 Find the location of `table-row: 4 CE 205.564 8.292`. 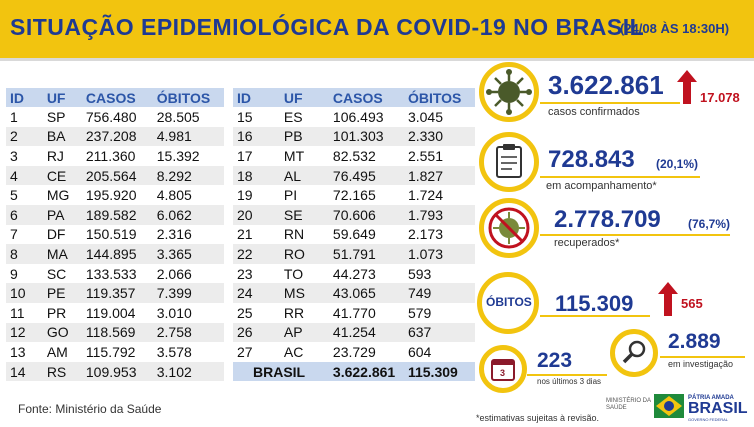

table-row: 4 CE 205.564 8.292 is located at coordinates (115, 175).